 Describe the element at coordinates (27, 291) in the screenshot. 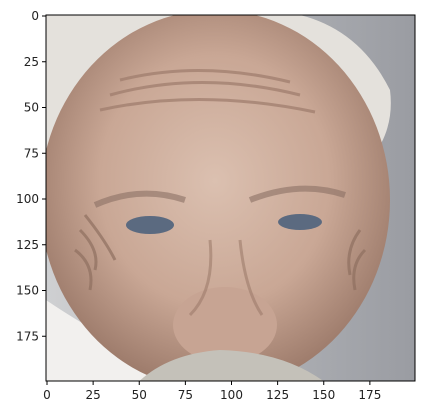

I see `y-tick-label: 150` at that location.